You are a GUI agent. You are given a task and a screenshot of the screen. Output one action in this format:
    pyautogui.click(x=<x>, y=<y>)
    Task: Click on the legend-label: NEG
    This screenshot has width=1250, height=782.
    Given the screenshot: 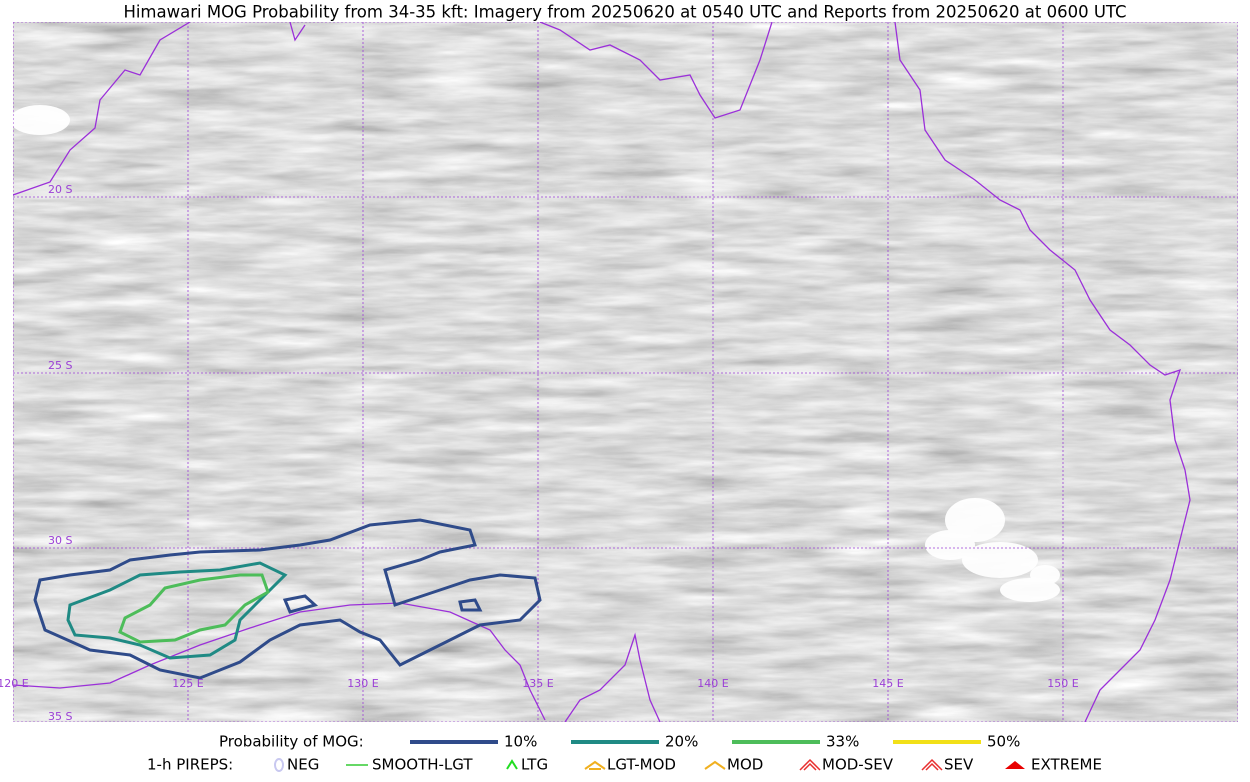 What is the action you would take?
    pyautogui.click(x=303, y=765)
    